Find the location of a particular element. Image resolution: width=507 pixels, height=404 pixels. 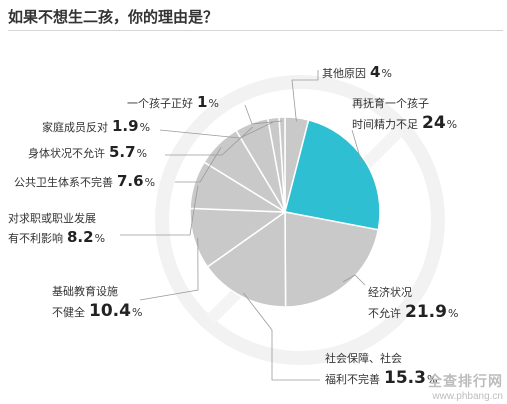

slice-label: 公共卫生体系不完善 7.6% is located at coordinates (84, 181).